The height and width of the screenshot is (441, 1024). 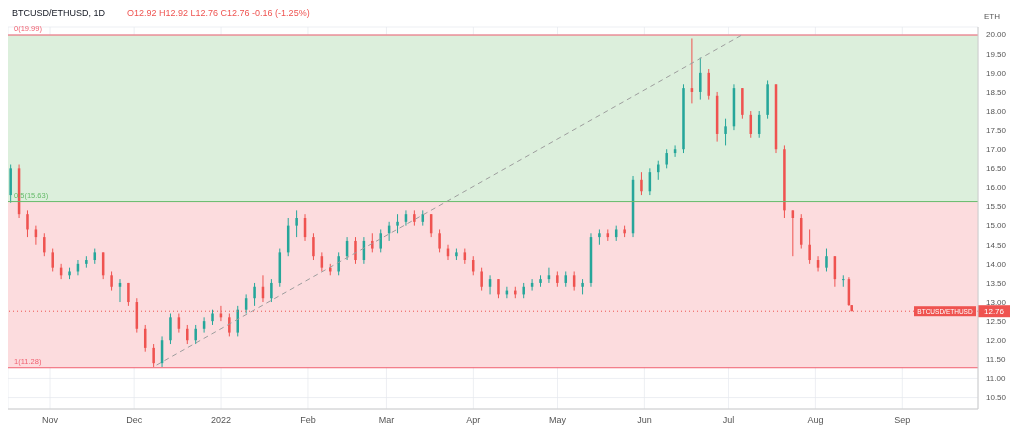 What do you see at coordinates (996, 245) in the screenshot?
I see `y-tick-label: 14.50` at bounding box center [996, 245].